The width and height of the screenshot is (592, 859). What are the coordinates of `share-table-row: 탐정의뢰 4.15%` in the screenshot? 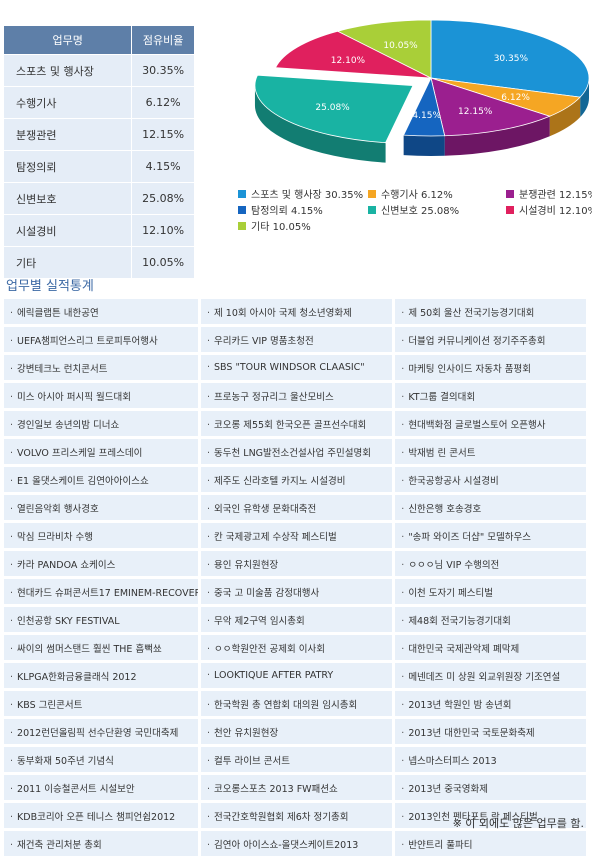 It's located at (99, 166).